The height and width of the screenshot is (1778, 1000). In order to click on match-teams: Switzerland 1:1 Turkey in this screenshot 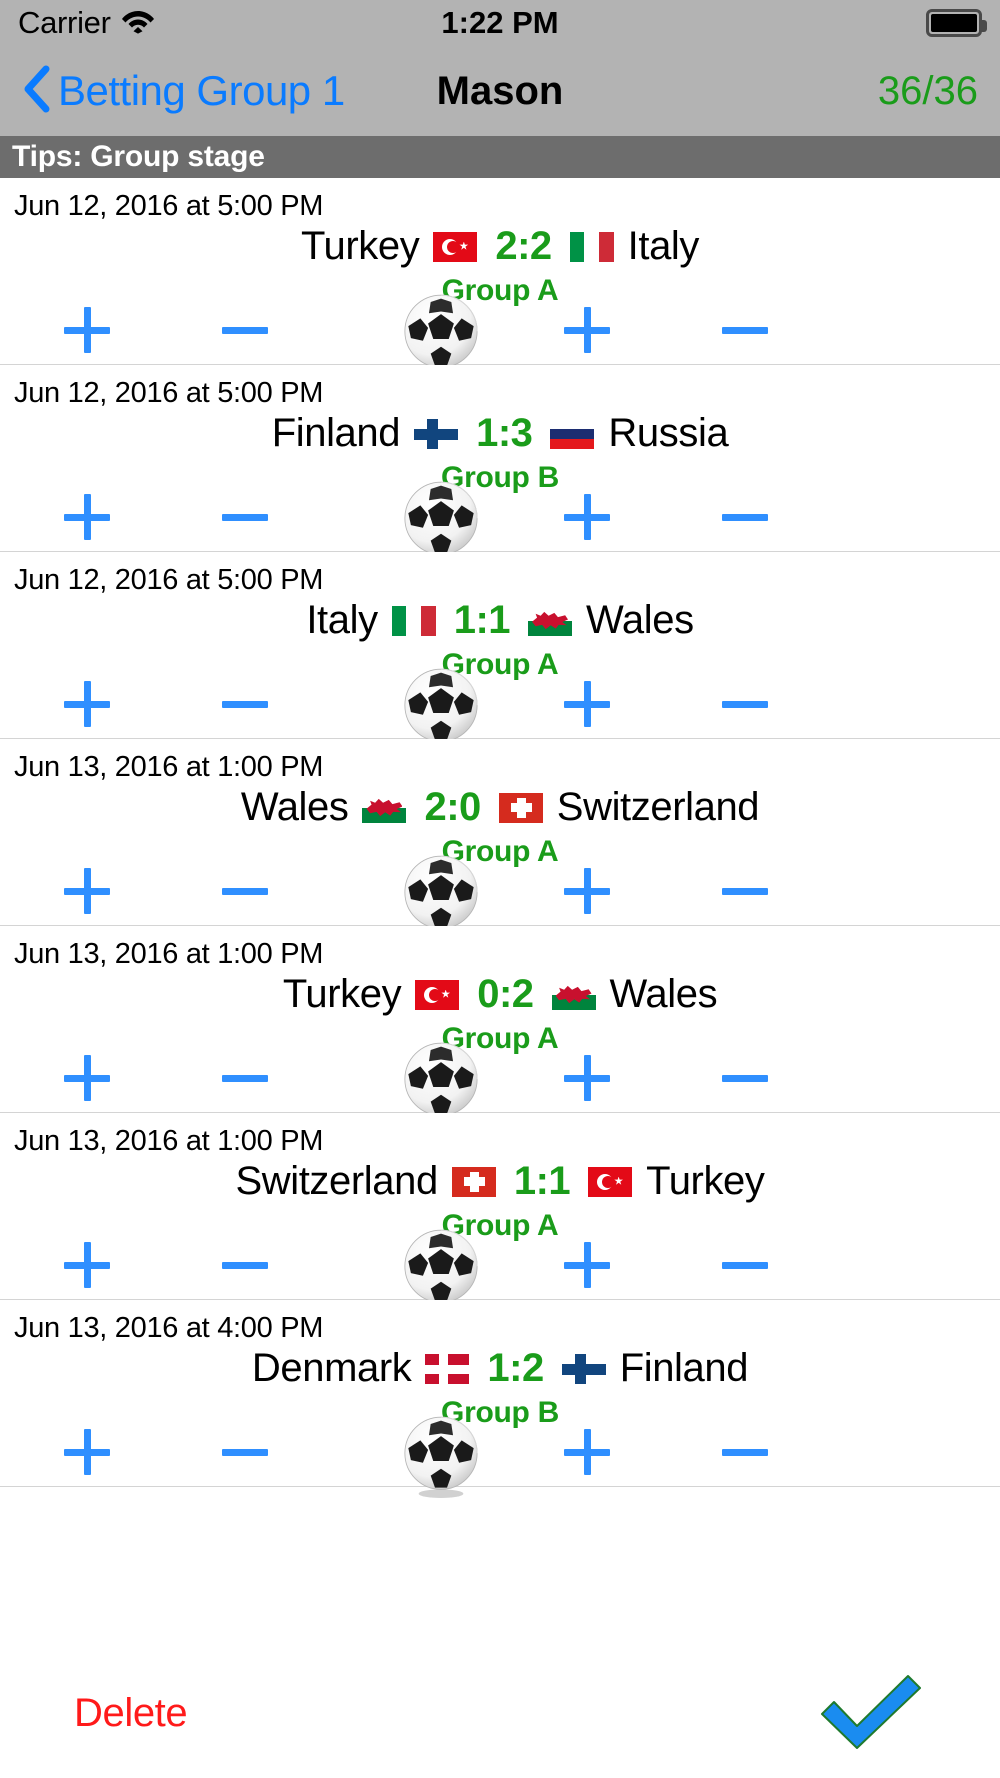, I will do `click(500, 1181)`.